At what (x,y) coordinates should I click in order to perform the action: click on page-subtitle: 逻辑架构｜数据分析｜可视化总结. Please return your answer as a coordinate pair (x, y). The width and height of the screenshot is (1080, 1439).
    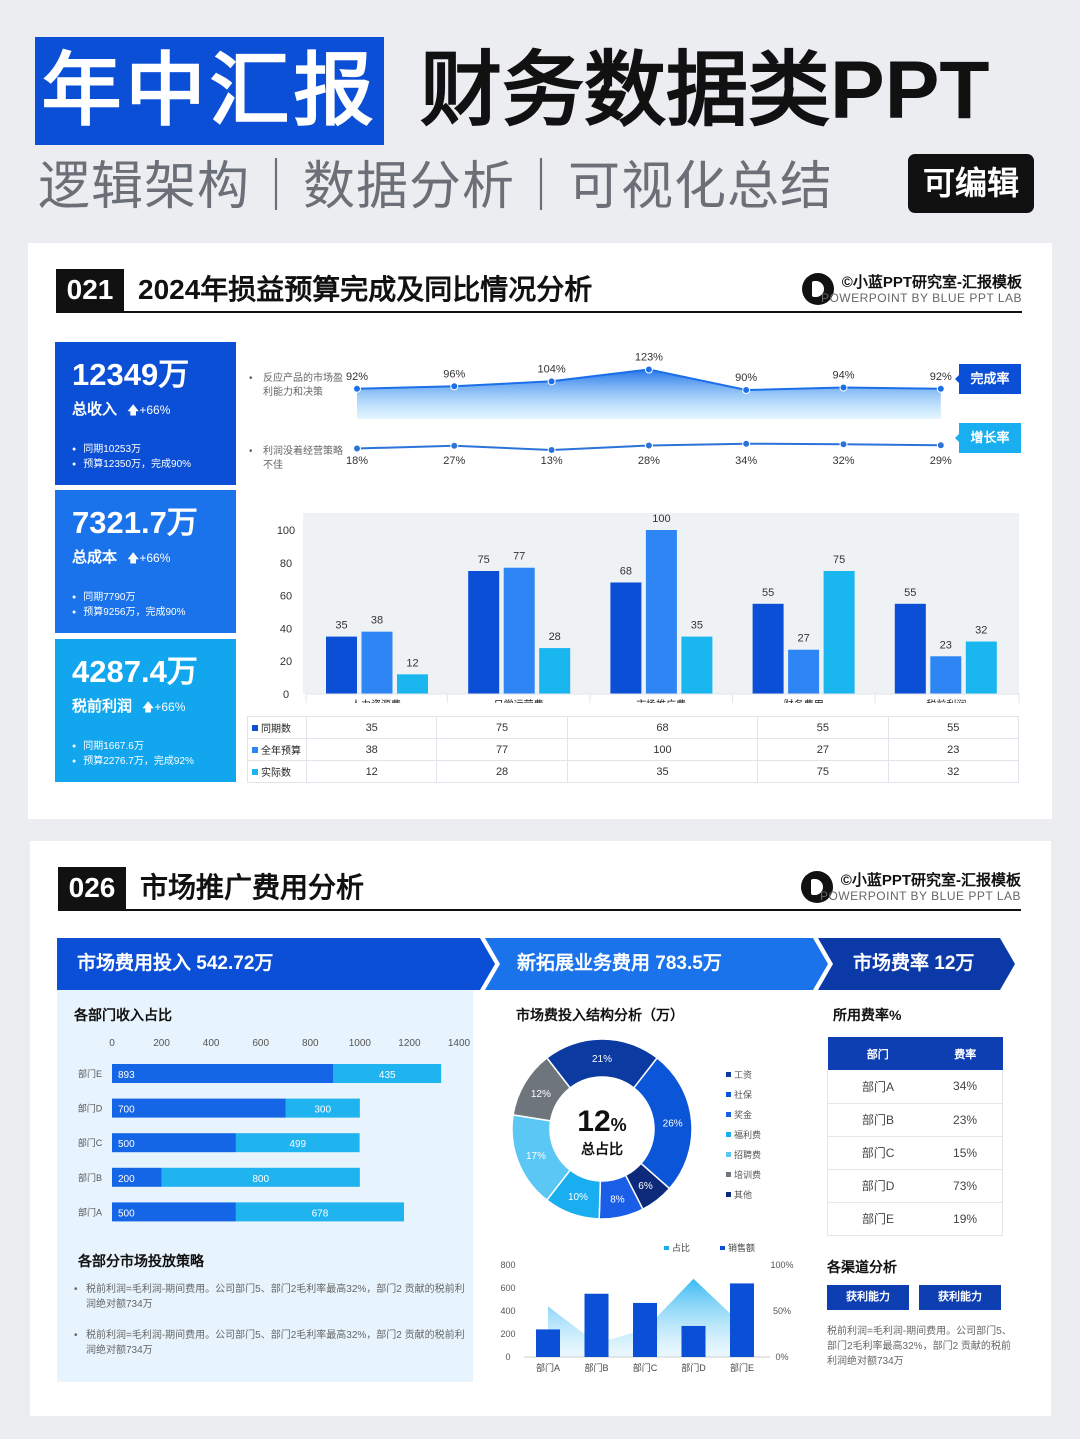
    Looking at the image, I should click on (436, 187).